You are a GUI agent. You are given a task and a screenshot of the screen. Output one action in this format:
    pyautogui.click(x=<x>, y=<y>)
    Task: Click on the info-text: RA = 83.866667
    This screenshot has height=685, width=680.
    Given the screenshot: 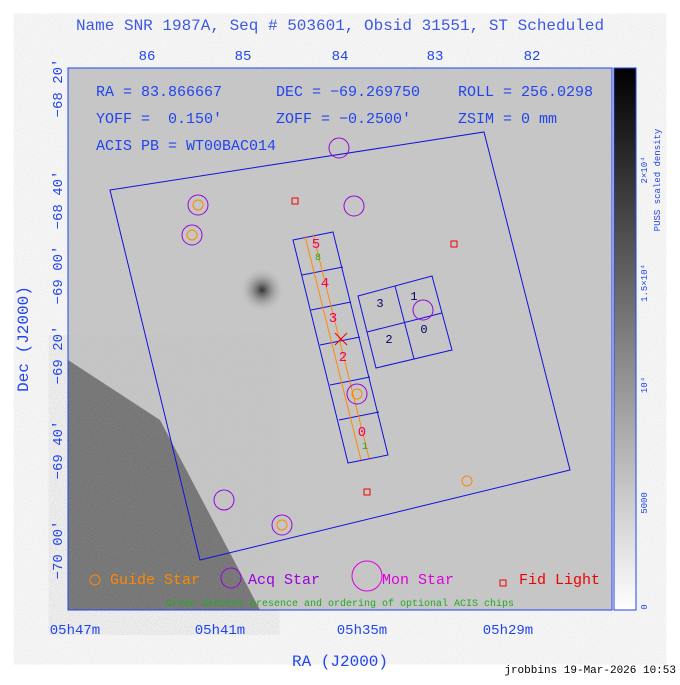 What is the action you would take?
    pyautogui.click(x=159, y=92)
    